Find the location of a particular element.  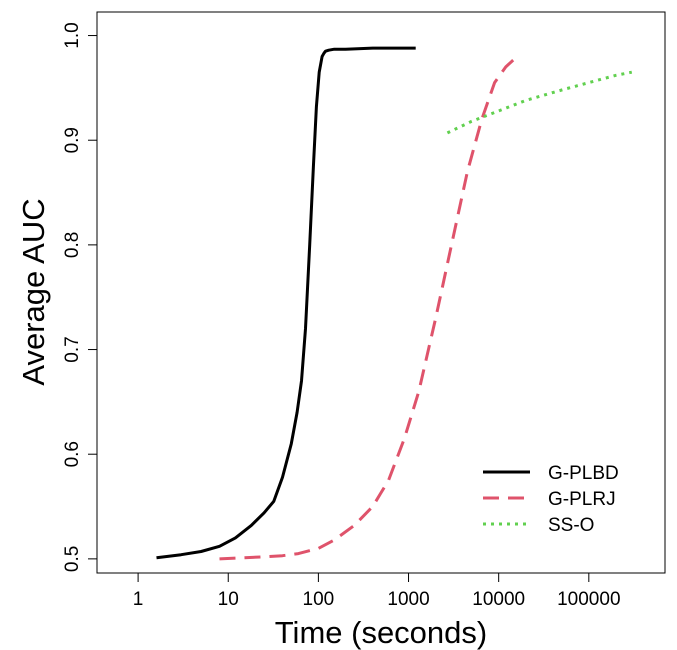

legend-label: G-PLBD is located at coordinates (583, 473).